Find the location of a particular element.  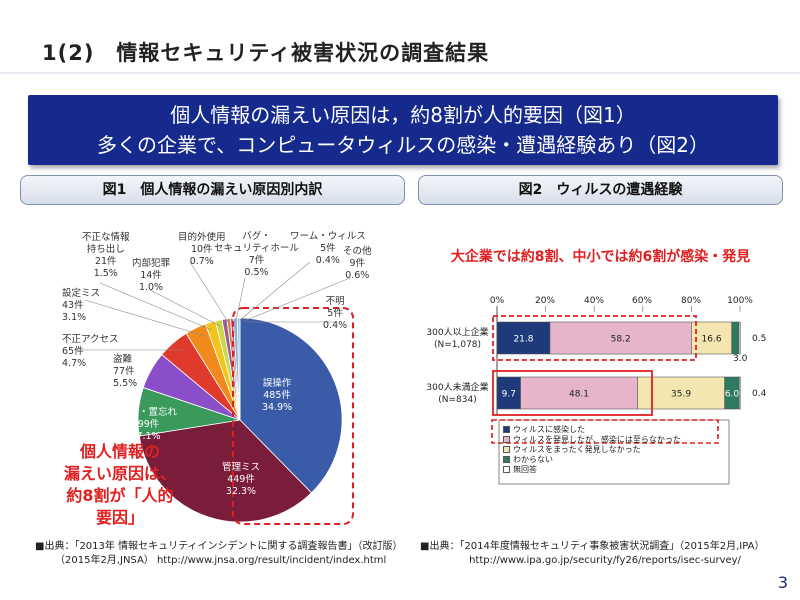

tick-0: 0% is located at coordinates (497, 301).